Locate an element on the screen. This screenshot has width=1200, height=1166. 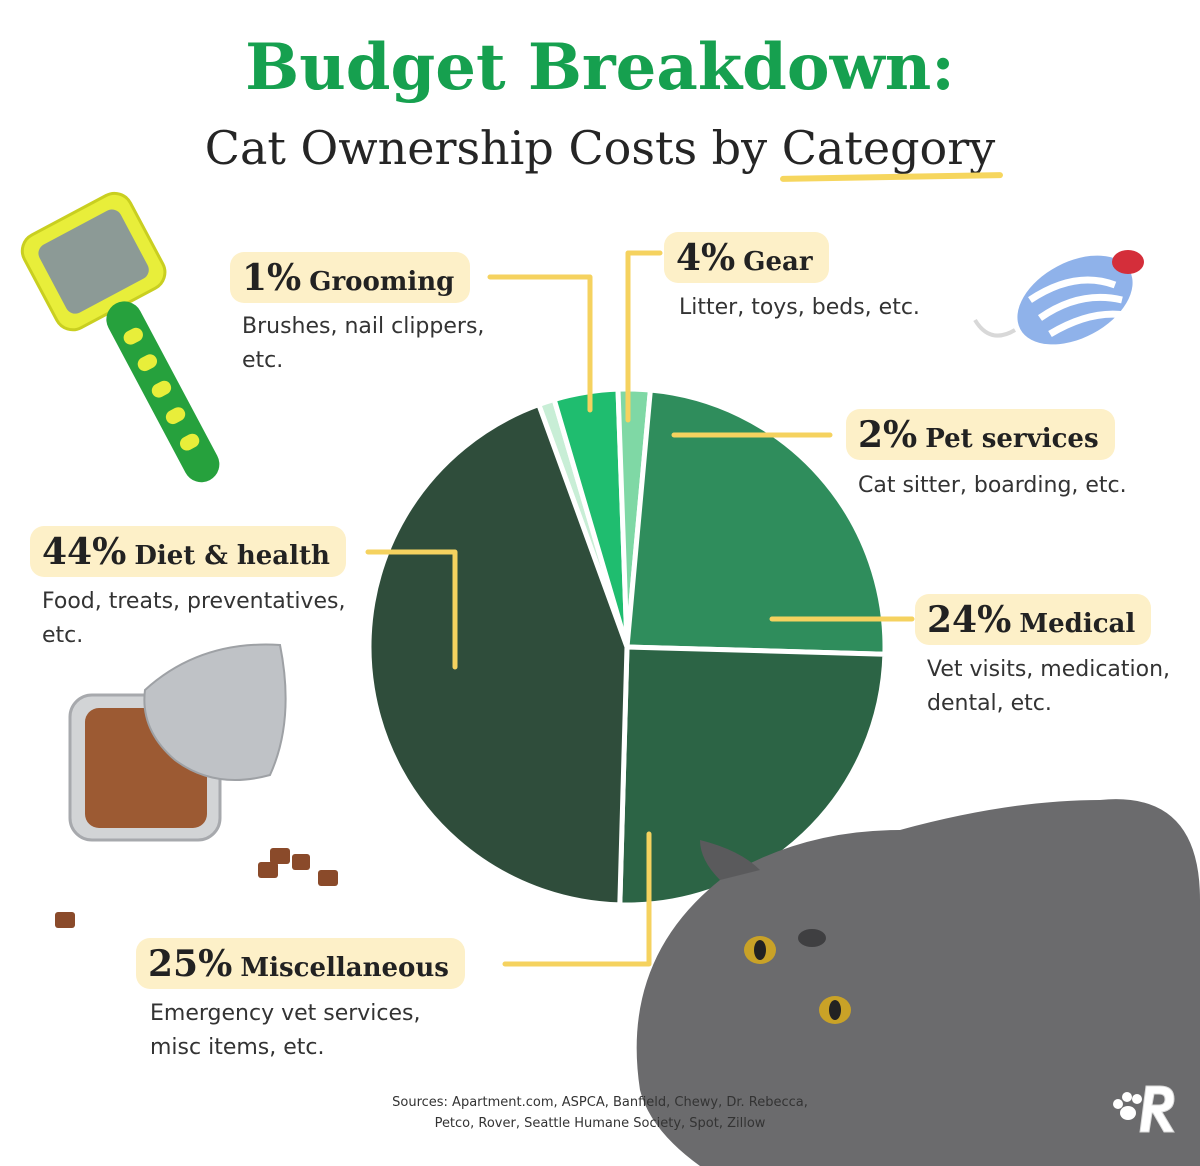
page-subtitle: Cat Ownership Costs by Category is located at coordinates (600, 148).